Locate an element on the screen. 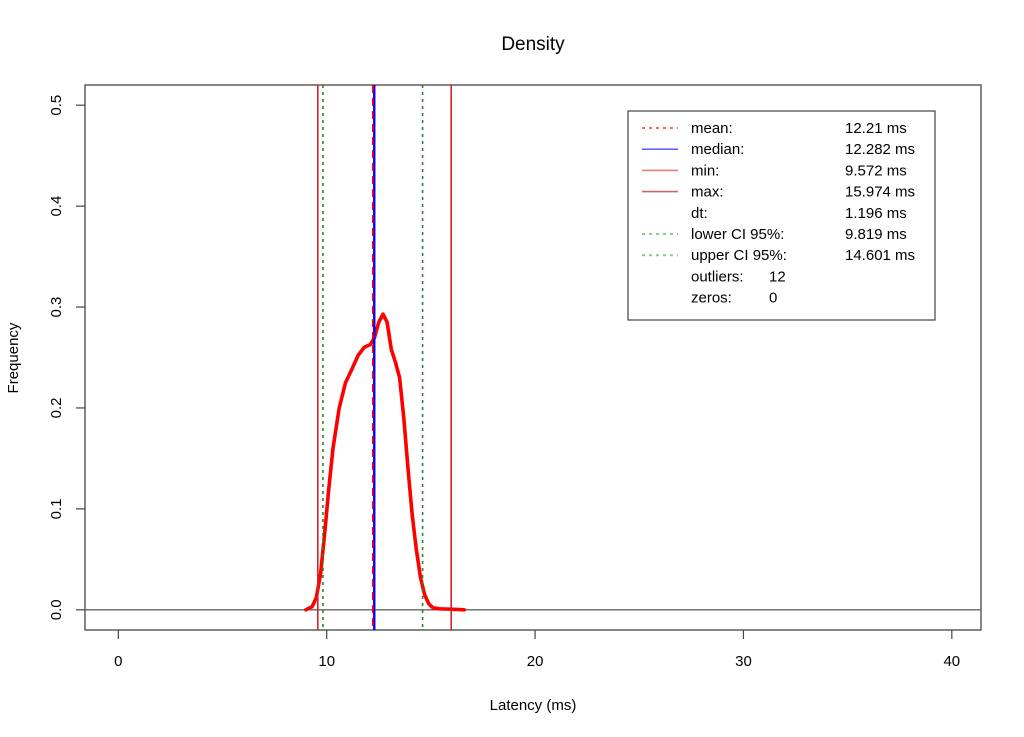  legend-value: 15.974 ms is located at coordinates (880, 192).